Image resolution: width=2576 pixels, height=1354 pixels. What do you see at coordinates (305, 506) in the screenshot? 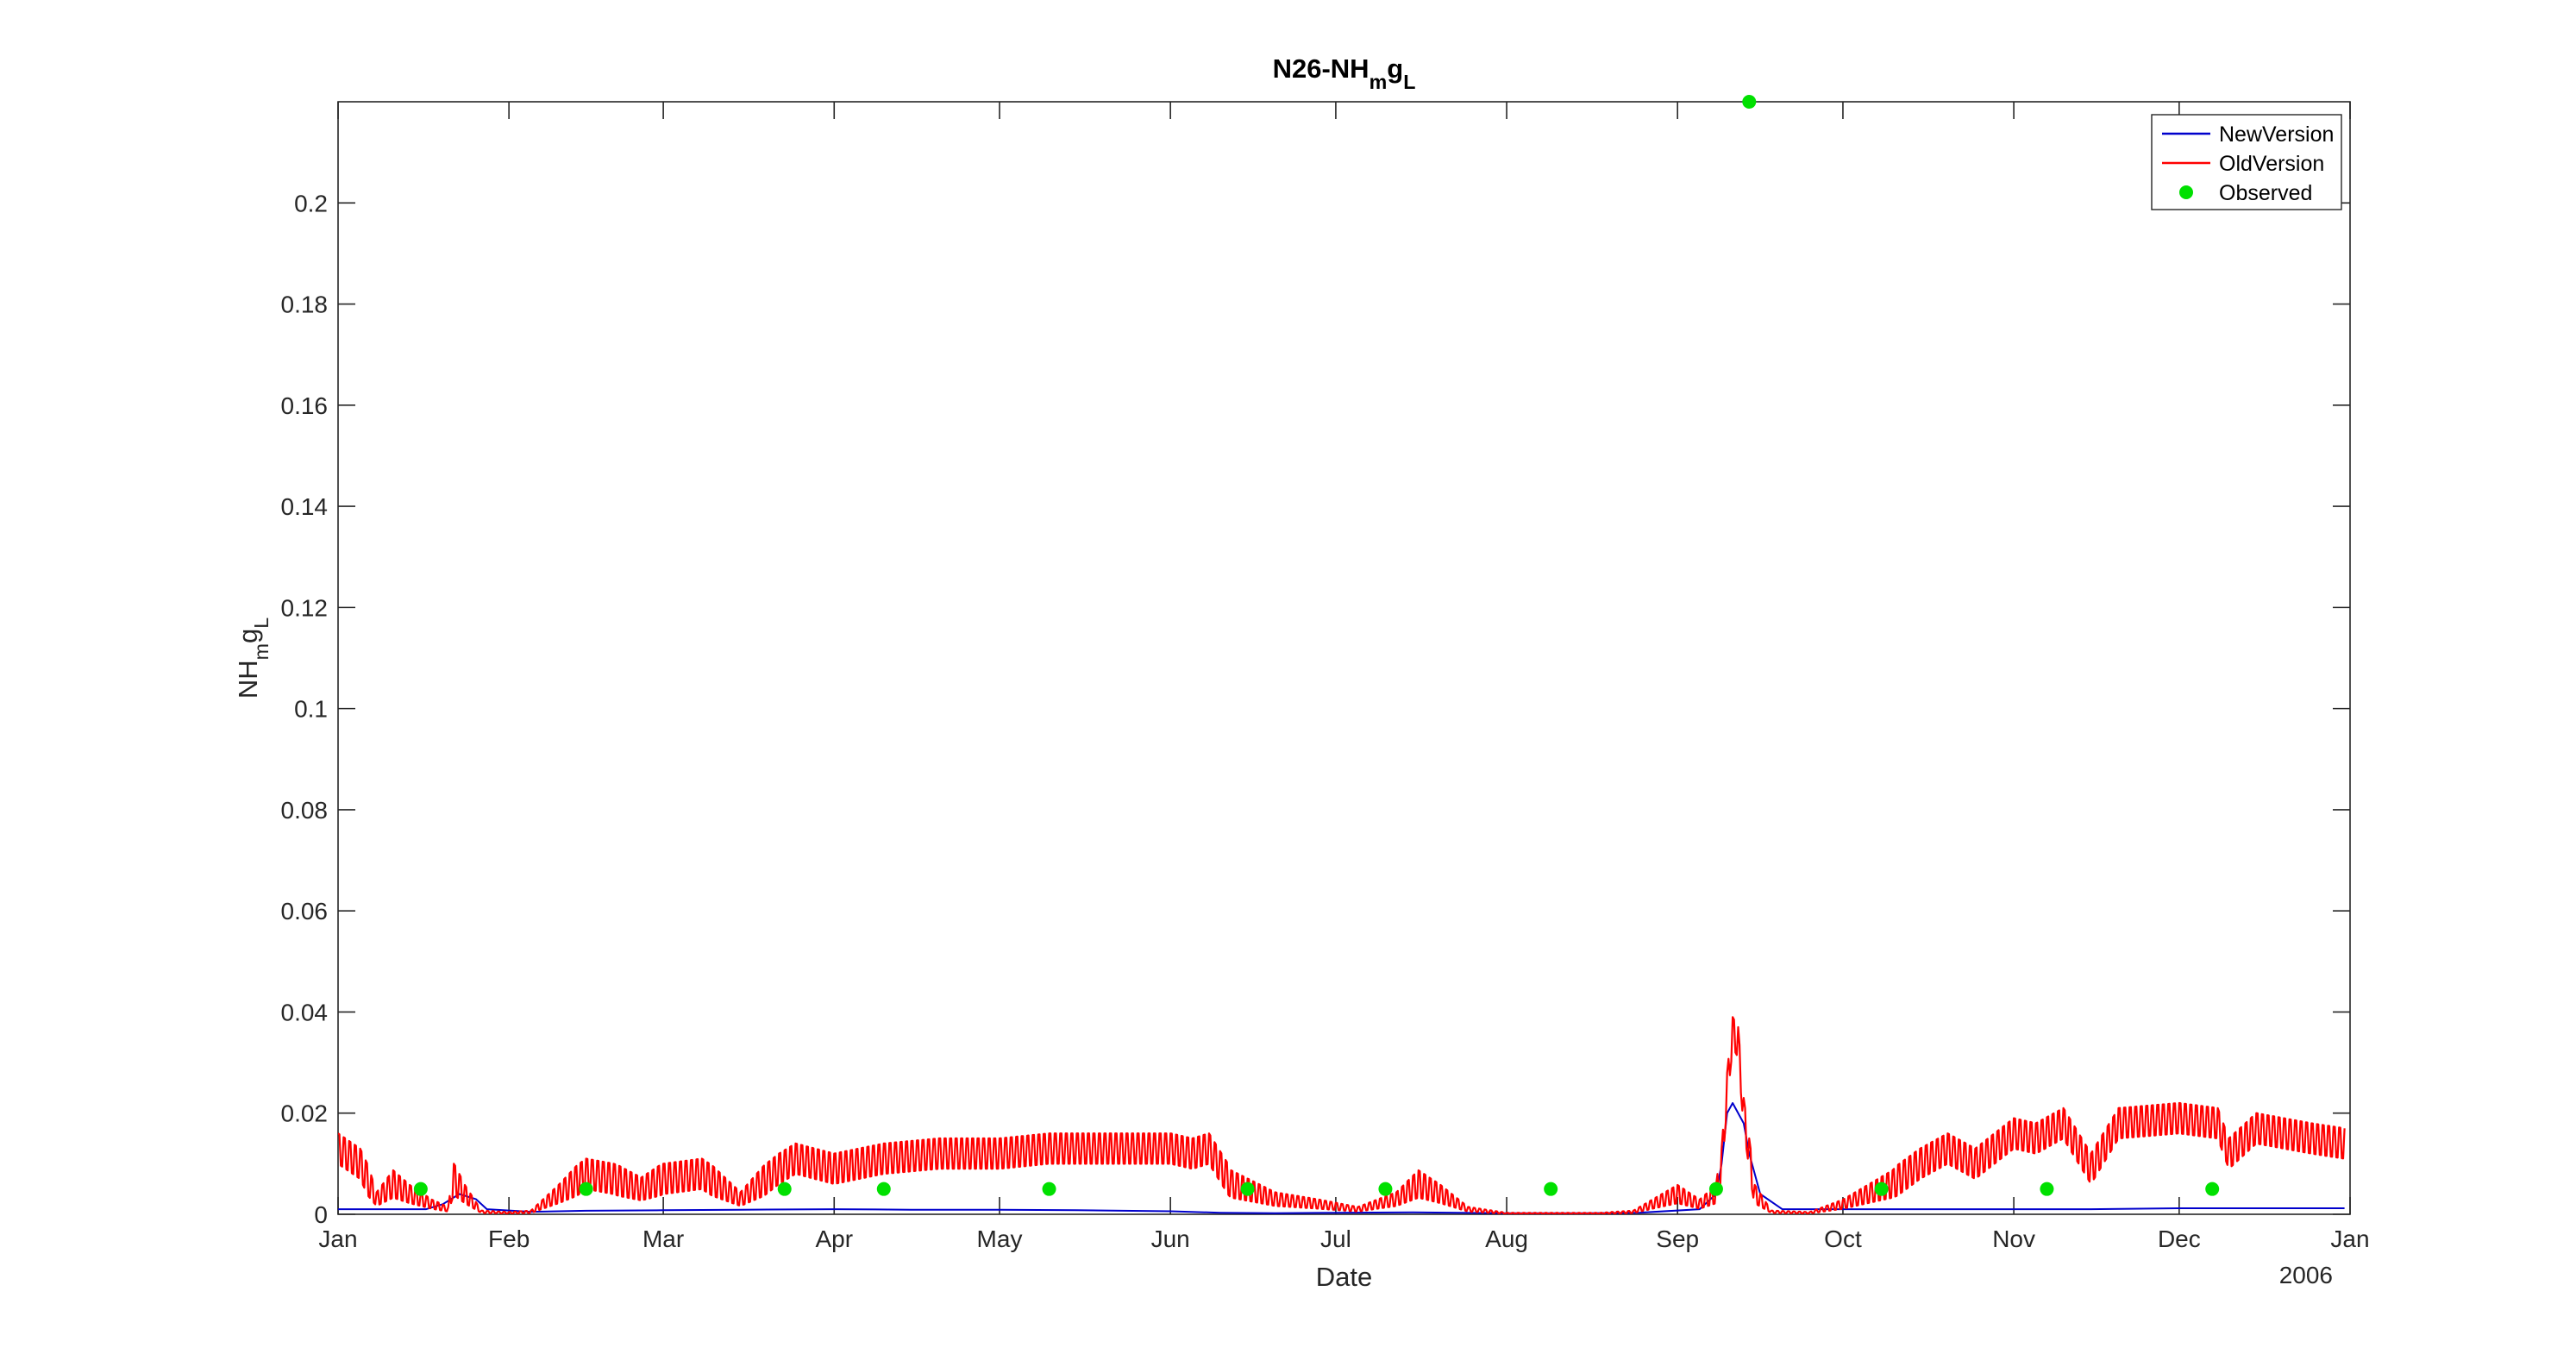
I see `y-tick-label: 0.14` at bounding box center [305, 506].